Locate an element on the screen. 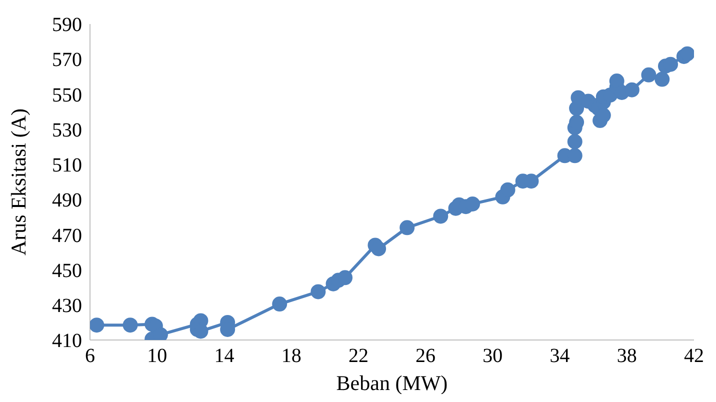 The image size is (716, 402). x-tick-label: 18 is located at coordinates (291, 356).